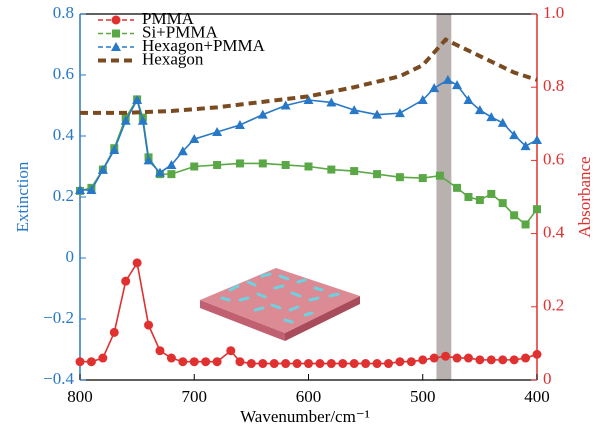 Image resolution: width=597 pixels, height=441 pixels. I want to click on y-axis-label: Extinction, so click(22, 196).